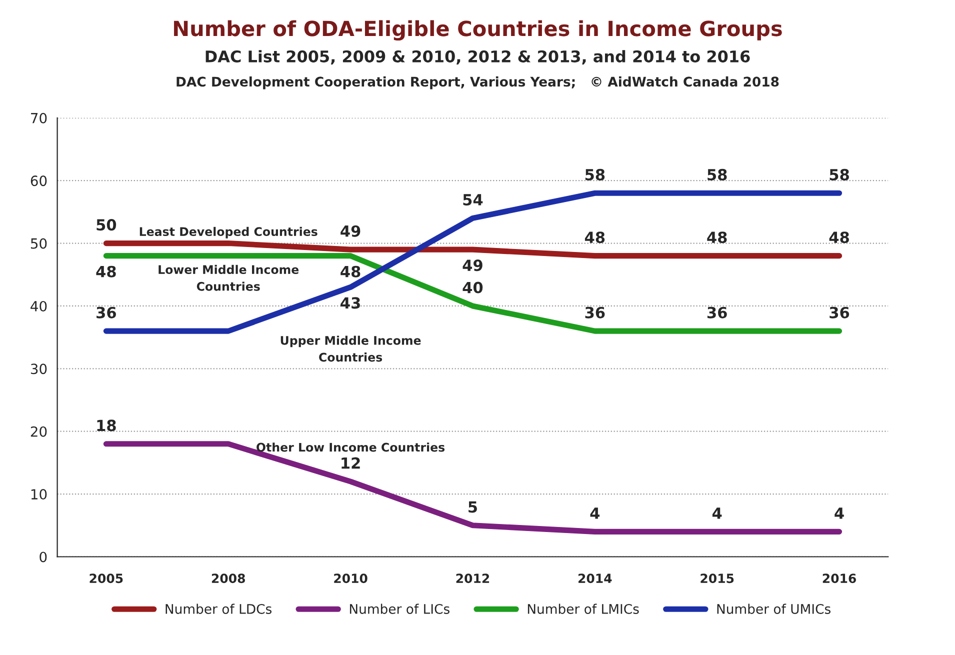 This screenshot has height=655, width=955. What do you see at coordinates (106, 426) in the screenshot?
I see `data-label: 18` at bounding box center [106, 426].